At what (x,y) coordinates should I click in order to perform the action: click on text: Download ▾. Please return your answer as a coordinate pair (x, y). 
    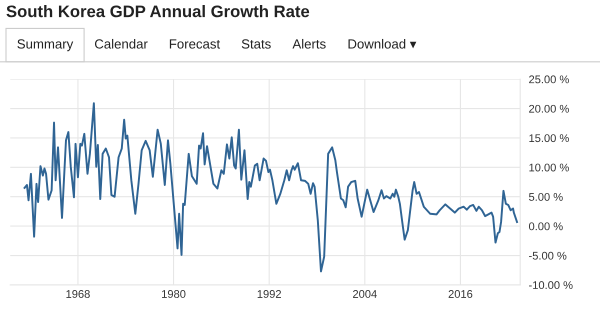
    Looking at the image, I should click on (382, 43).